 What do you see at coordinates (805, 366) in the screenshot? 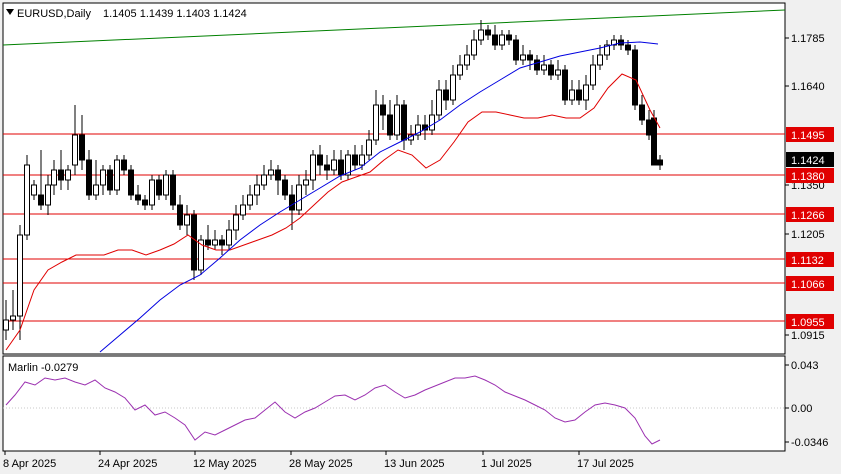
I see `indicator-tick: 0.043` at bounding box center [805, 366].